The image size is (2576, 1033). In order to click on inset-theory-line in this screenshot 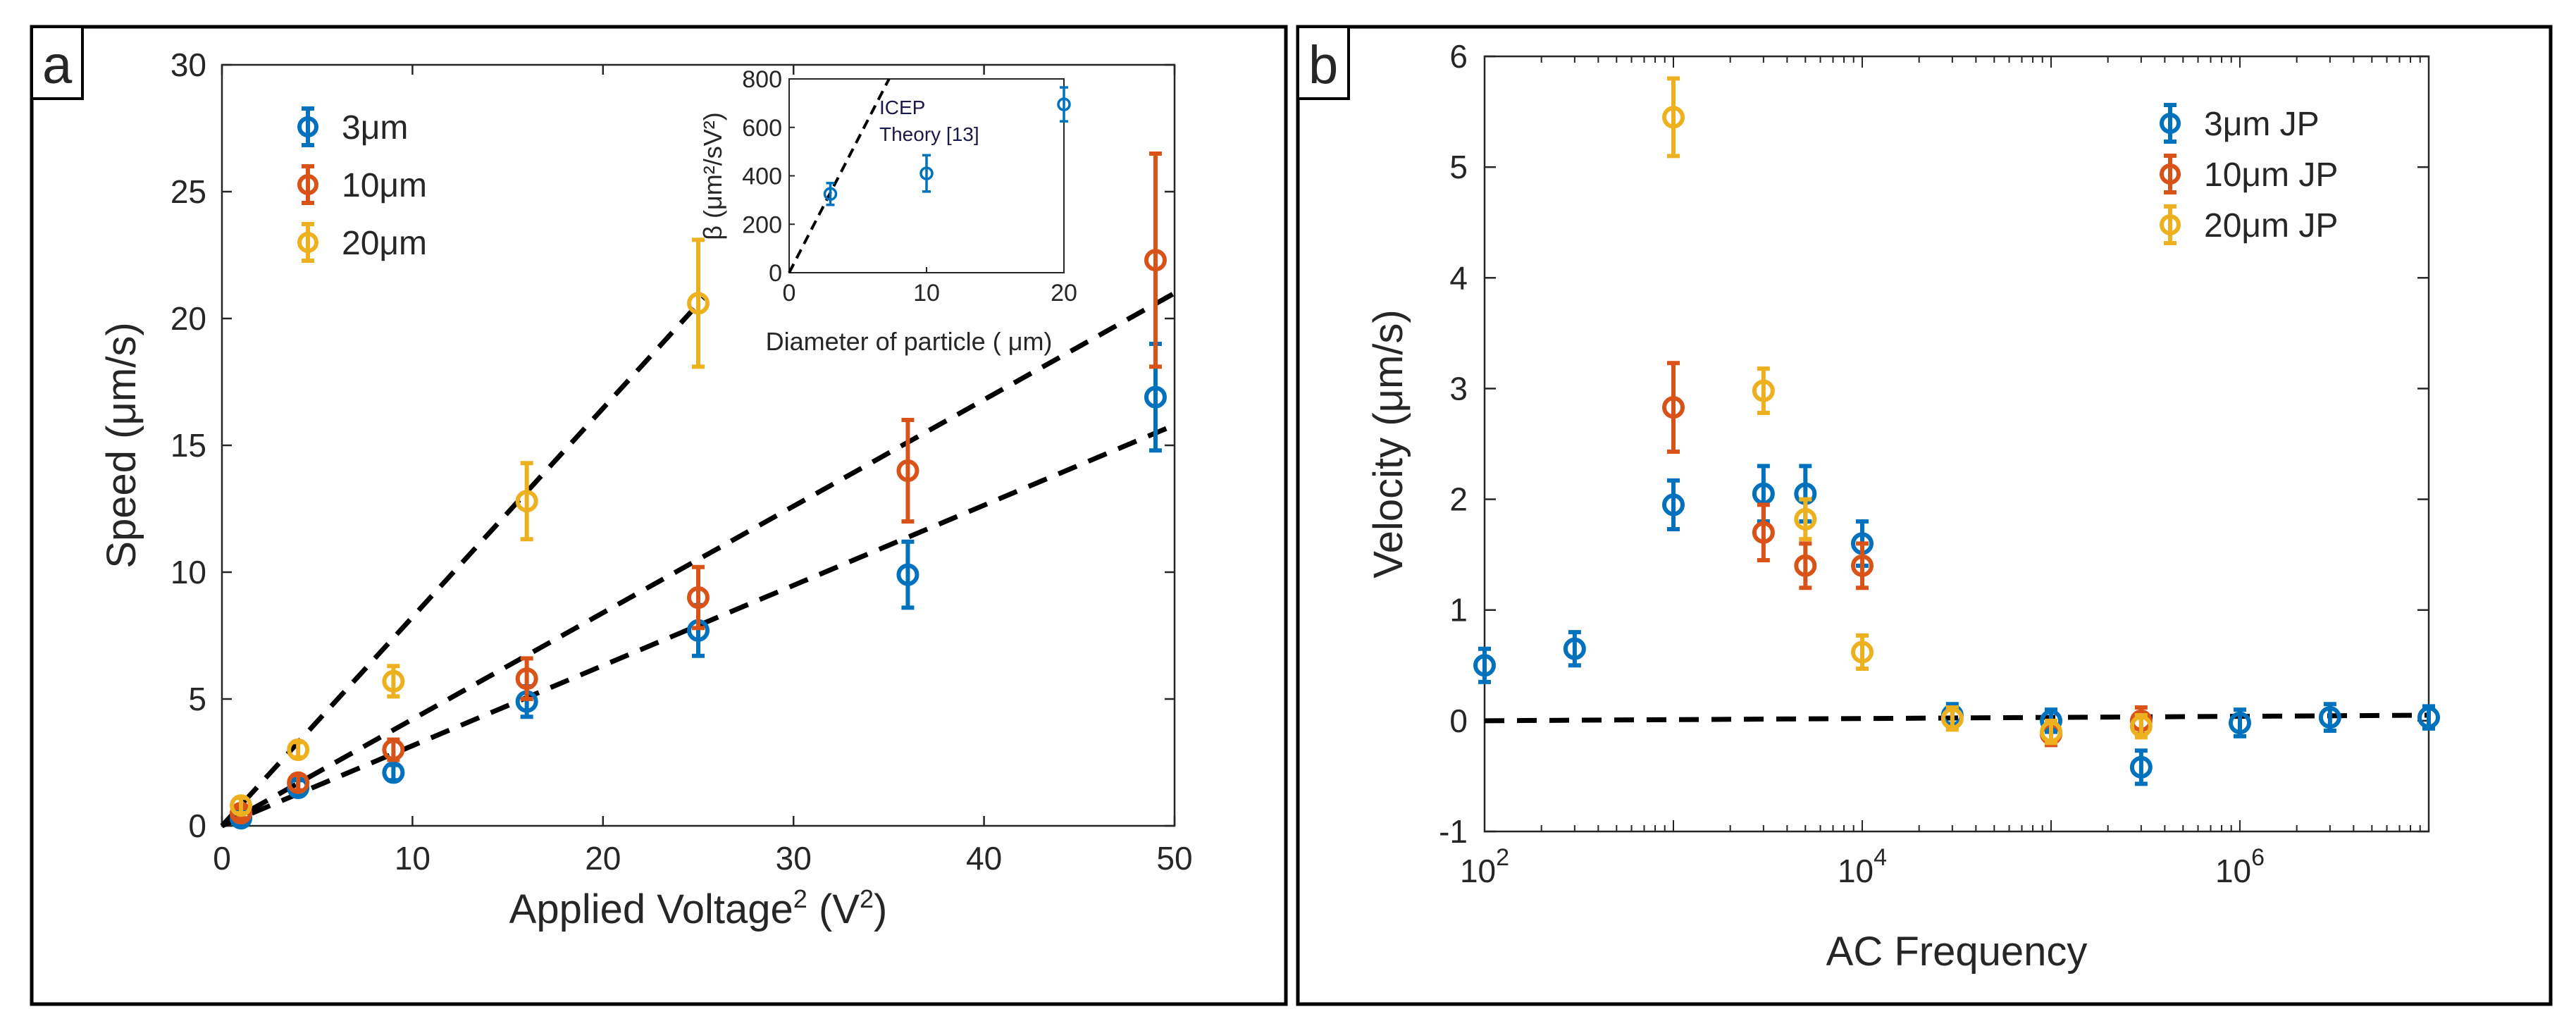, I will do `click(840, 175)`.